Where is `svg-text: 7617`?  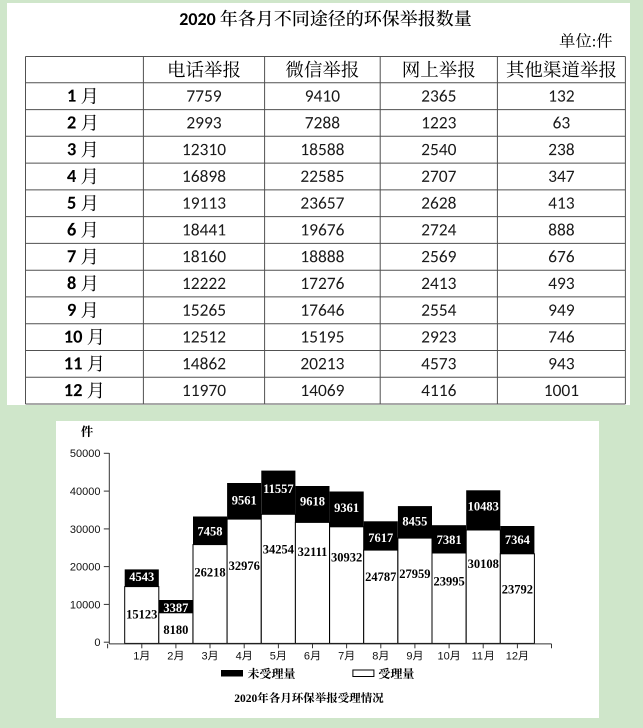 svg-text: 7617 is located at coordinates (380, 538).